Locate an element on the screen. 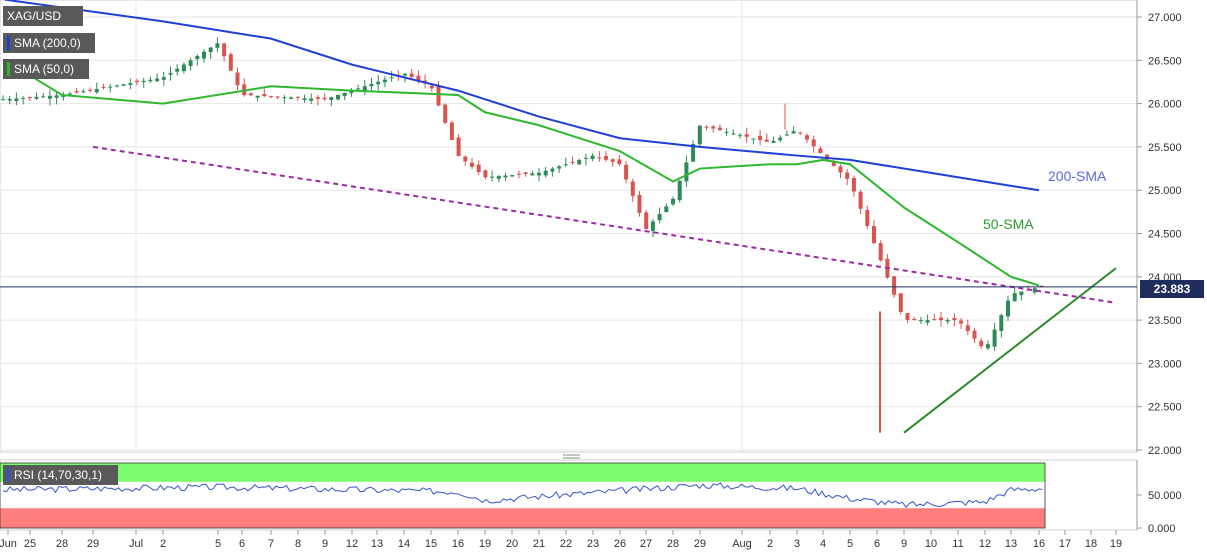  y-tick-label: 27.000 is located at coordinates (1165, 18).